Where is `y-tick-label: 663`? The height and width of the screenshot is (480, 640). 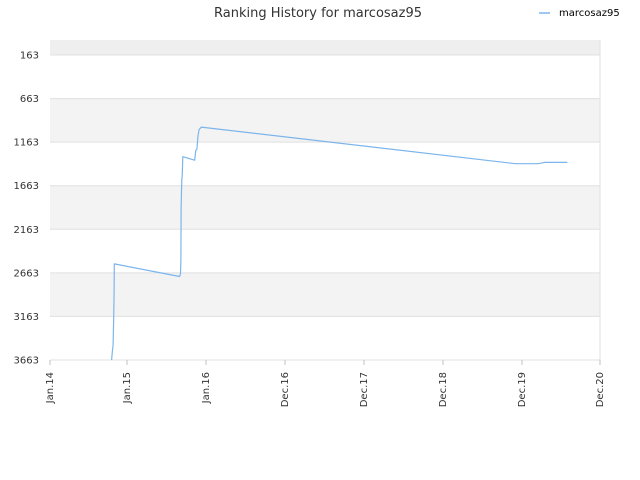 y-tick-label: 663 is located at coordinates (29, 99).